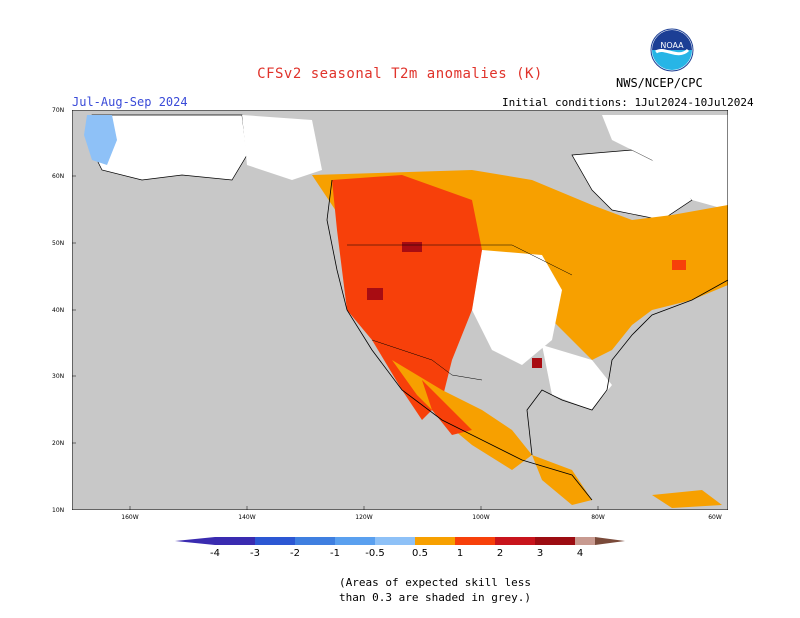  Describe the element at coordinates (598, 517) in the screenshot. I see `lon-label-80w: 80W` at that location.